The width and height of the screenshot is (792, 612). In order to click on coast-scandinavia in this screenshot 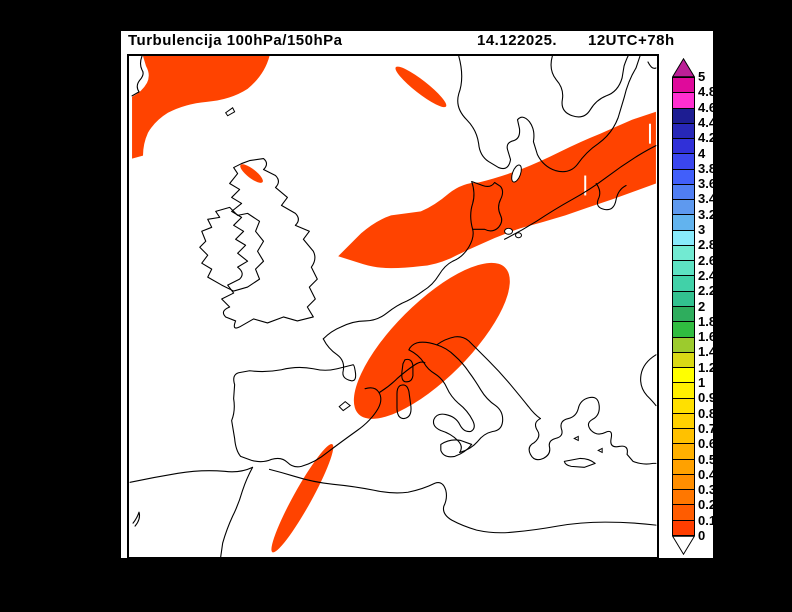, I will do `click(549, 114)`.